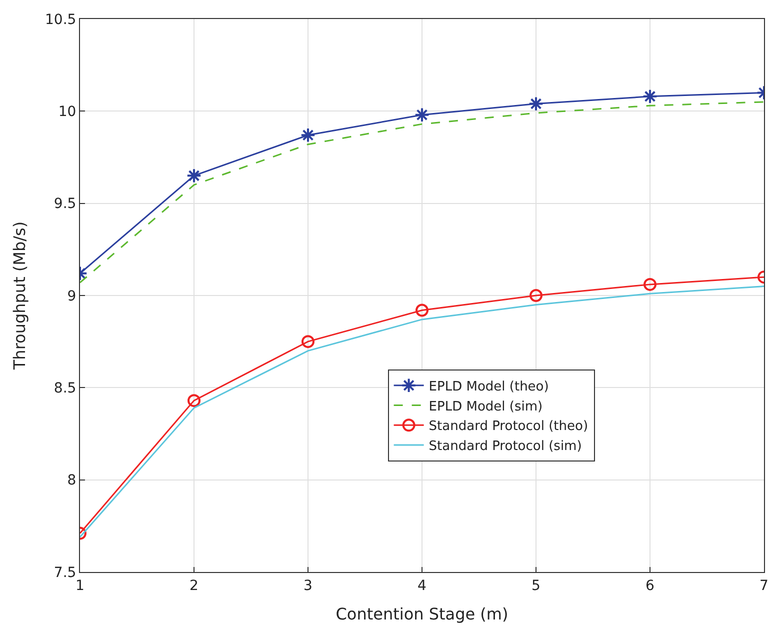 The height and width of the screenshot is (637, 780). Describe the element at coordinates (65, 204) in the screenshot. I see `y-tick-label: 9.5` at that location.